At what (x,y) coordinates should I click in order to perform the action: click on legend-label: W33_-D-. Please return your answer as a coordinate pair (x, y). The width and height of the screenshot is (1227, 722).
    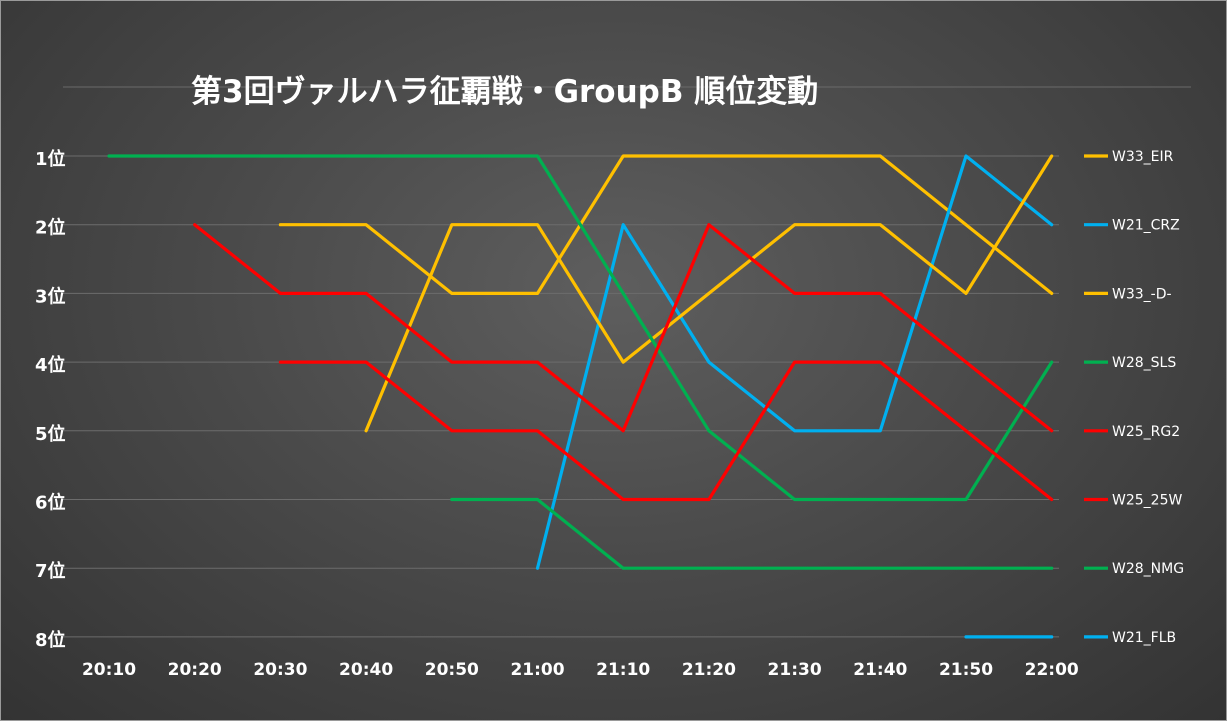
    Looking at the image, I should click on (1142, 294).